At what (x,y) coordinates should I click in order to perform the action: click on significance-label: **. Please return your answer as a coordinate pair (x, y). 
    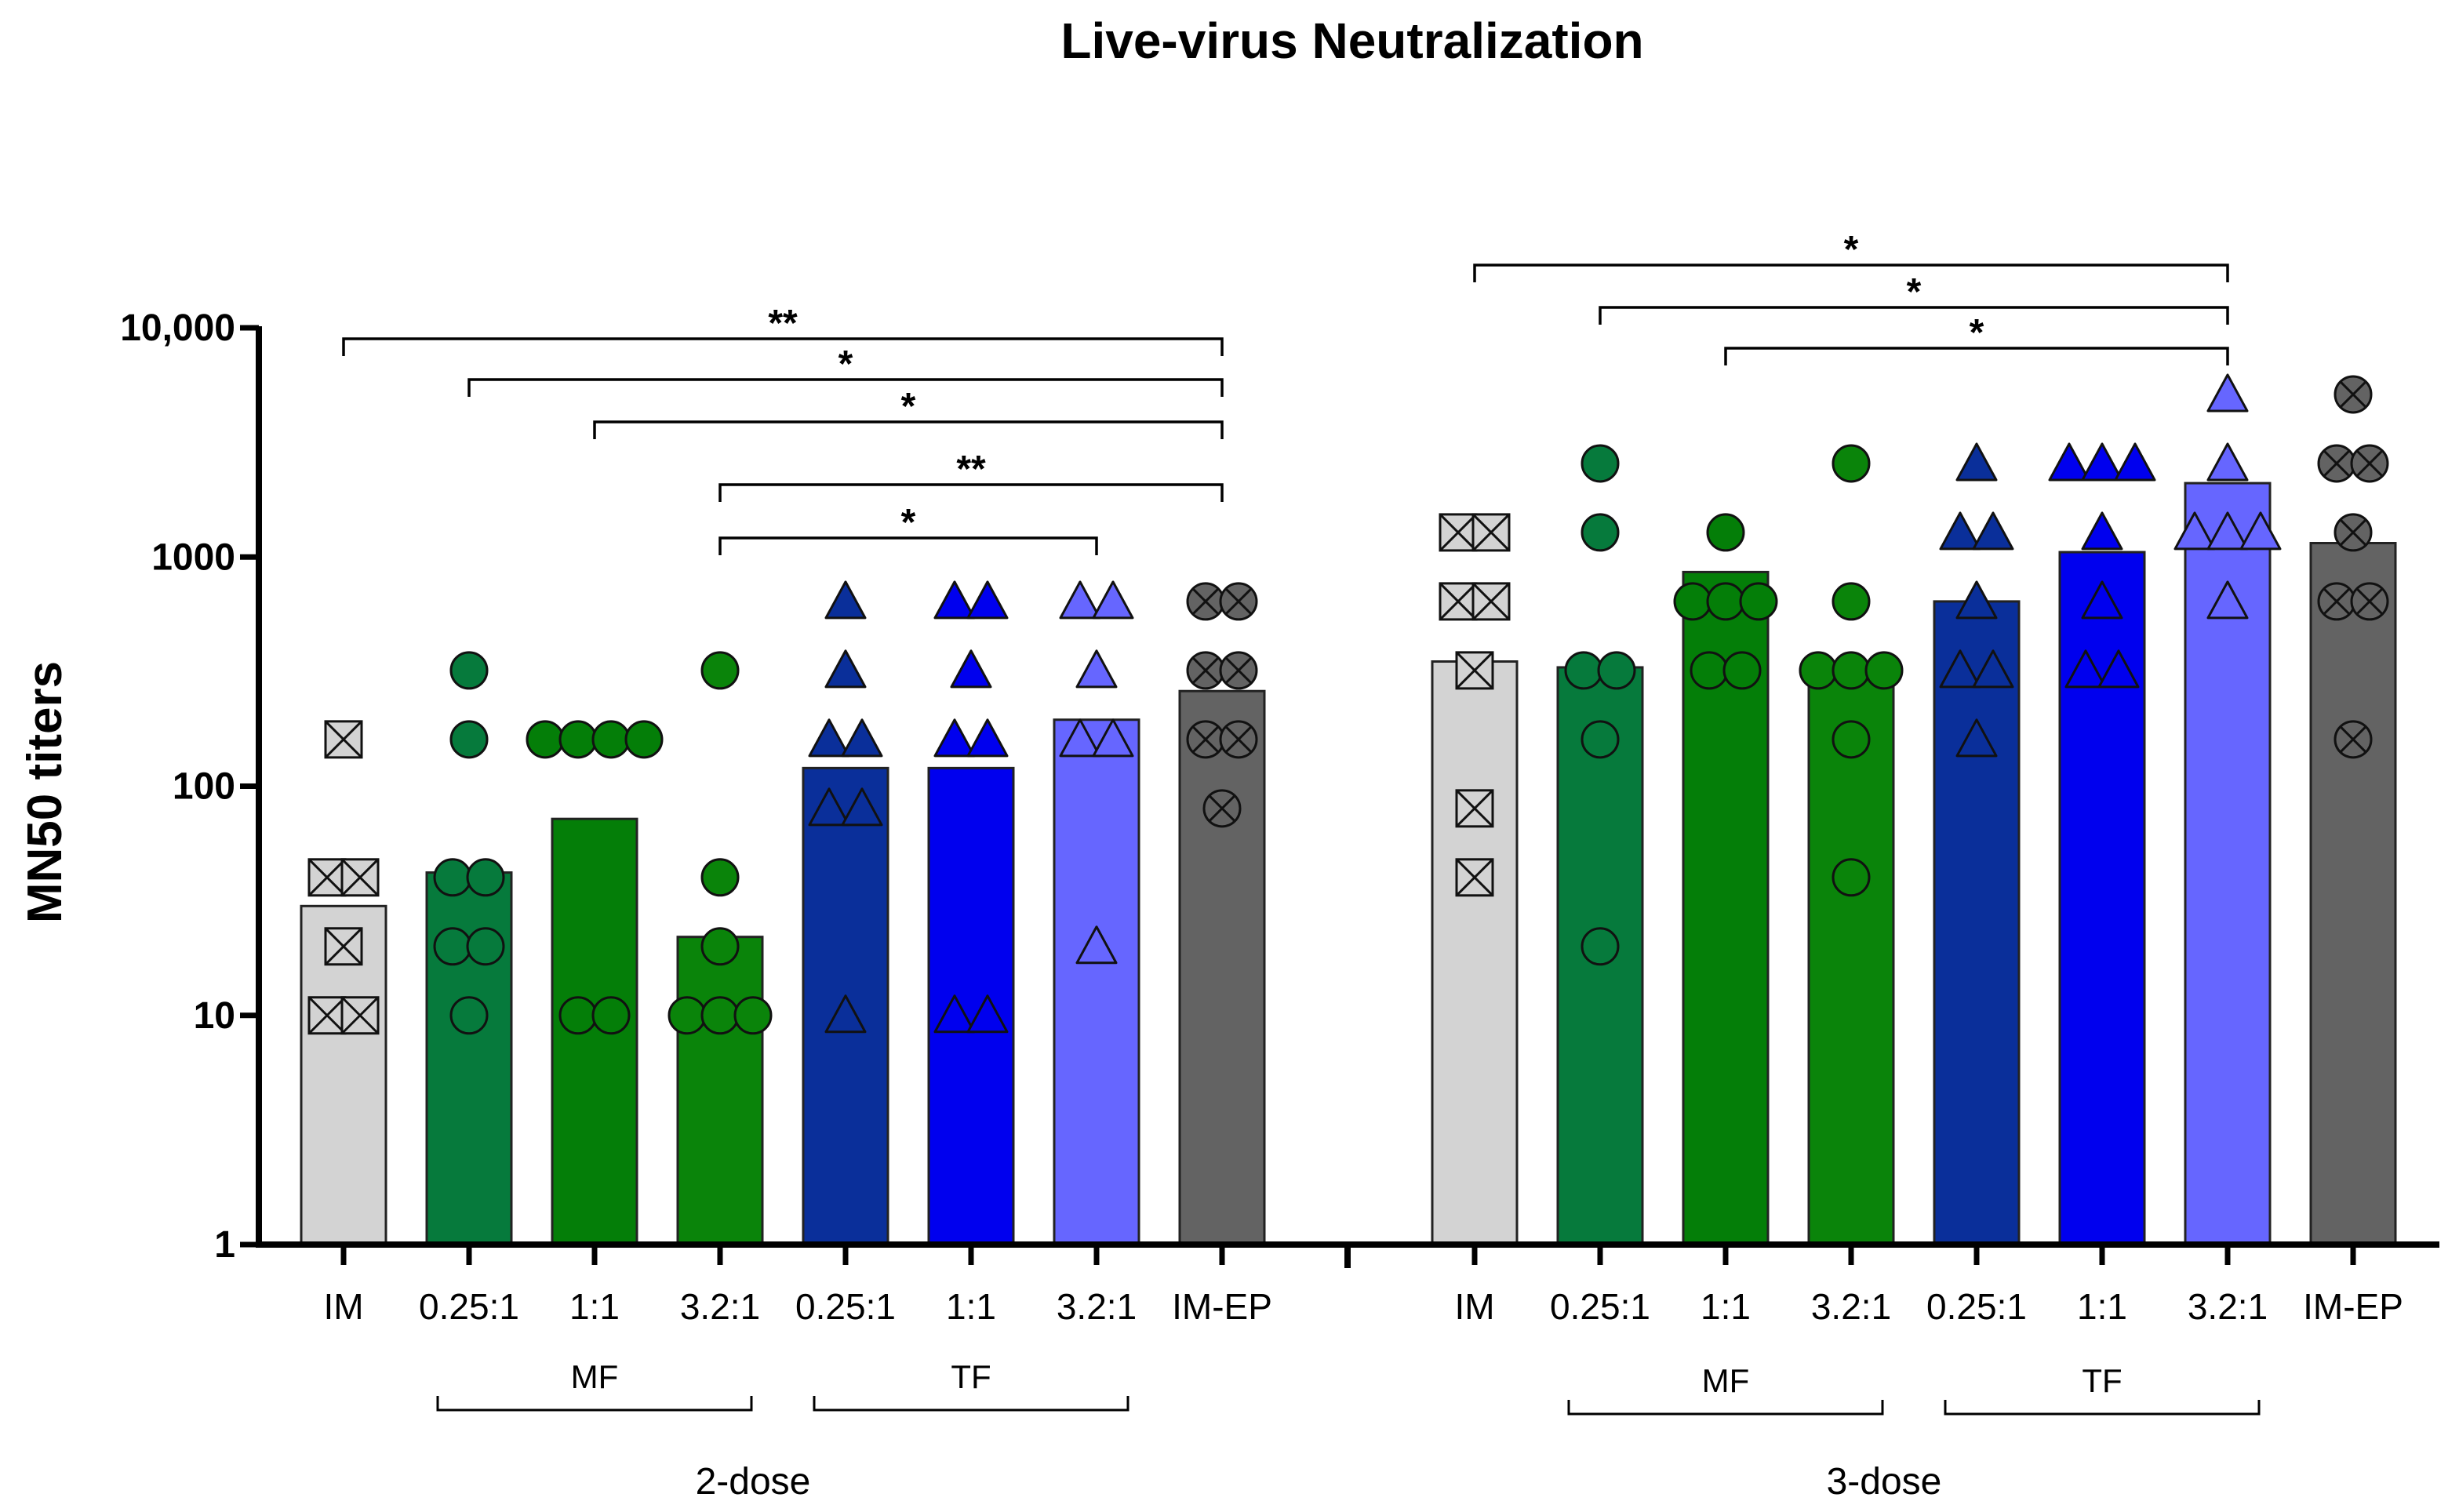
    Looking at the image, I should click on (783, 323).